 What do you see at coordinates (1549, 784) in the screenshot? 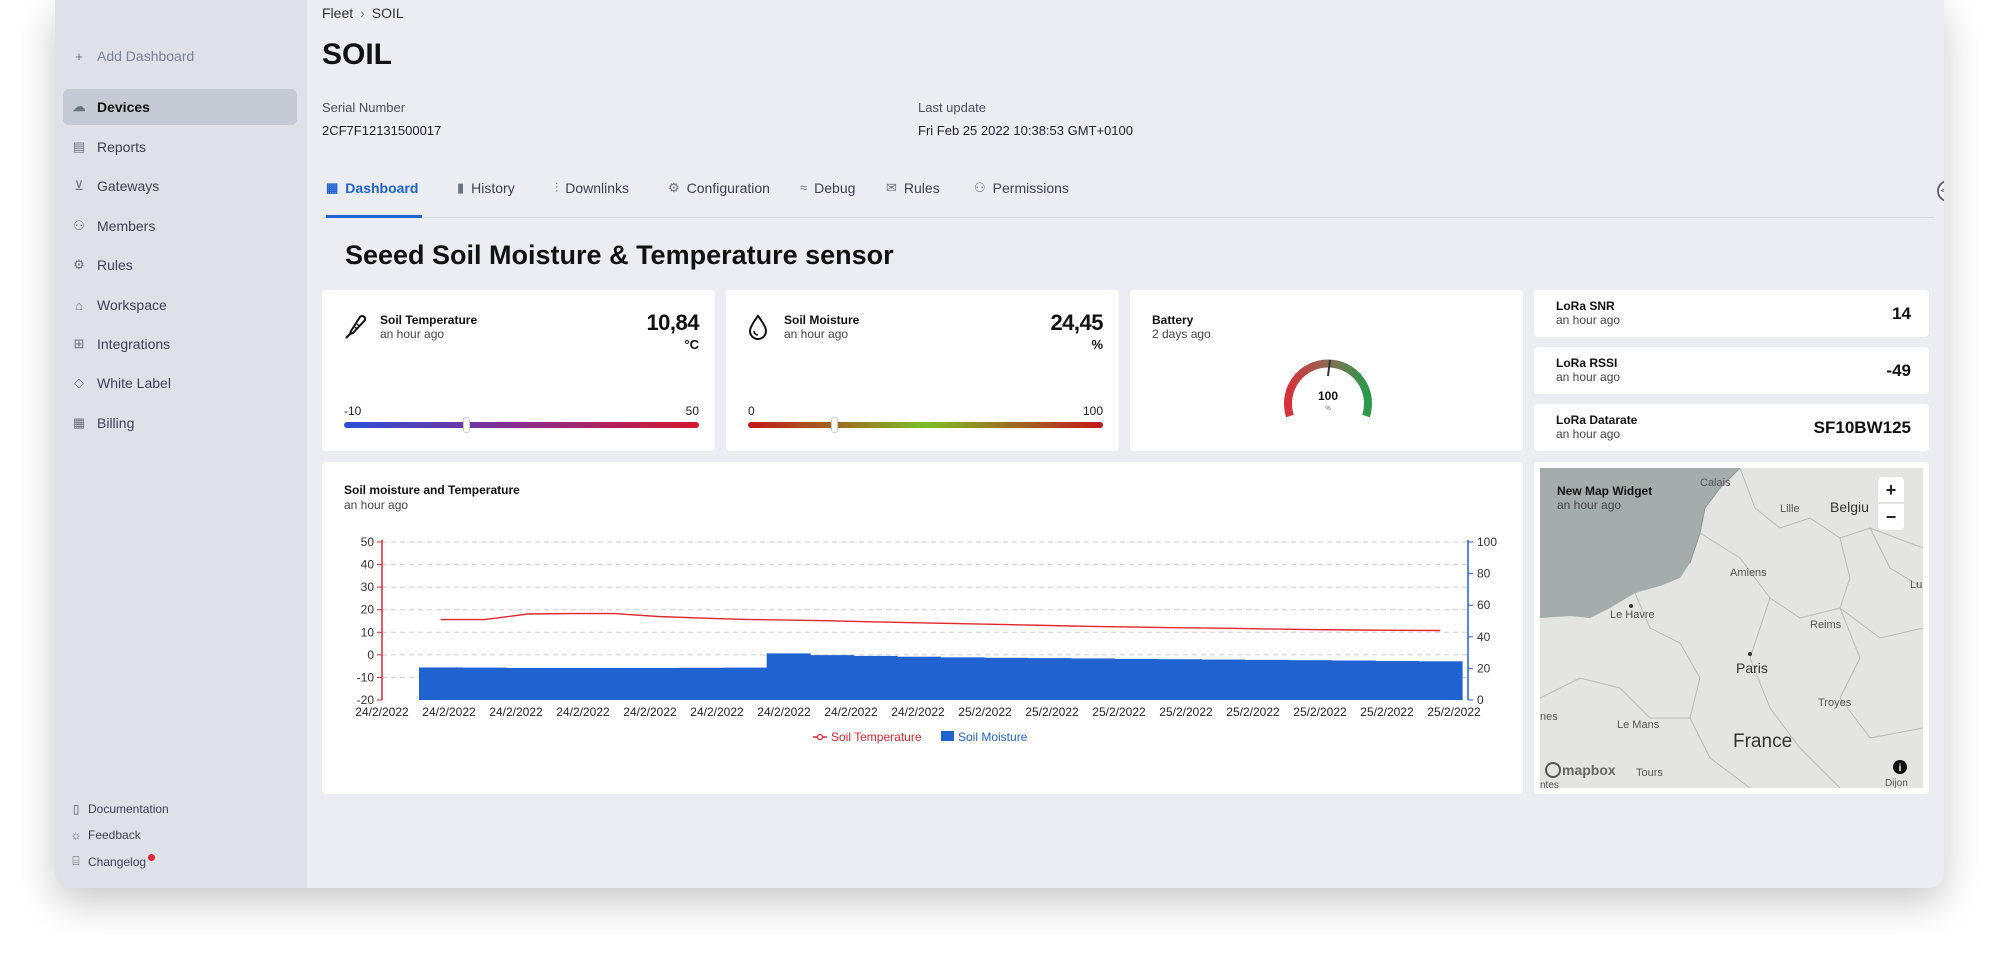
I see `map-label: ntes` at bounding box center [1549, 784].